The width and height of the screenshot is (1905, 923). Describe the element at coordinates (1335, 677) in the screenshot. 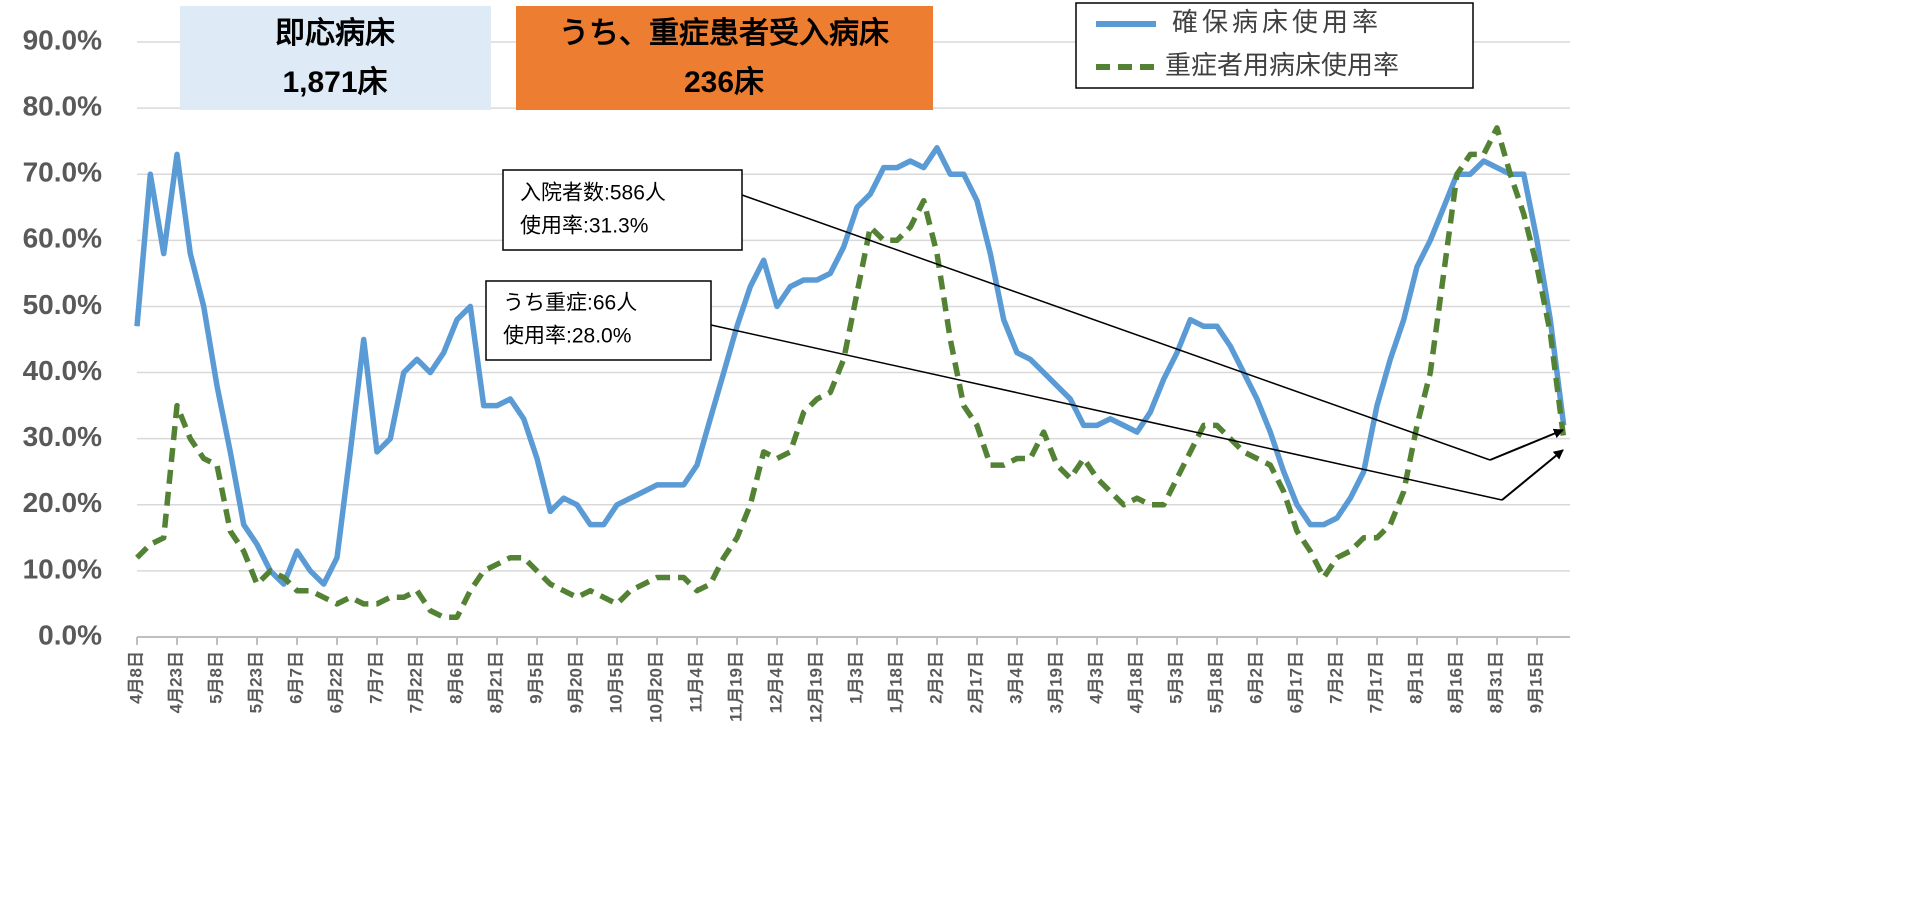

I see `x-tick-label: 7月2日` at that location.